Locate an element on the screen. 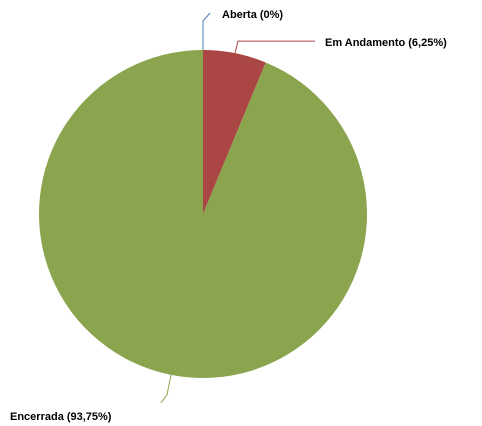 The width and height of the screenshot is (482, 426). data-label: Em Andamento (6,25%) is located at coordinates (386, 43).